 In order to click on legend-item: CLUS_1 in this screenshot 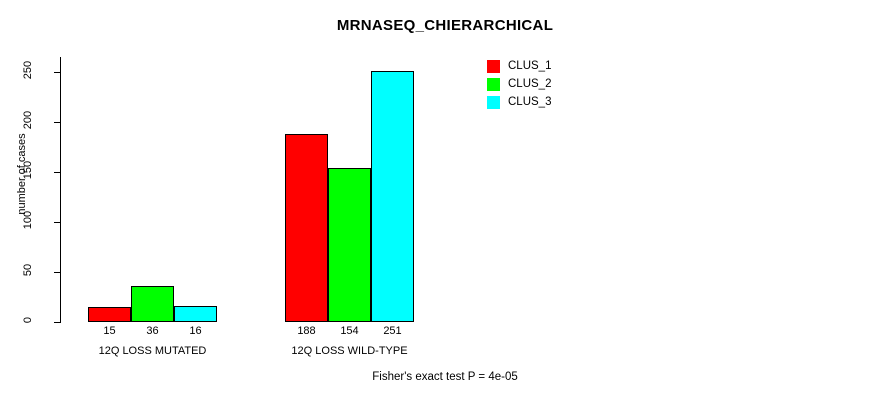, I will do `click(519, 66)`.